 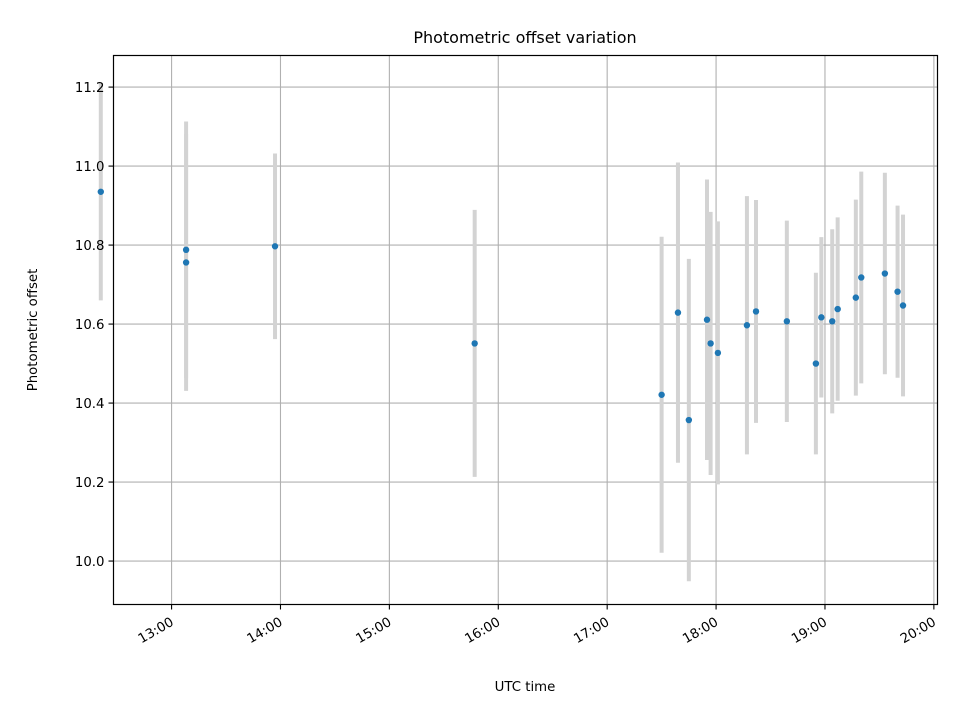 I want to click on y-tick-label: 10.4, so click(x=90, y=404).